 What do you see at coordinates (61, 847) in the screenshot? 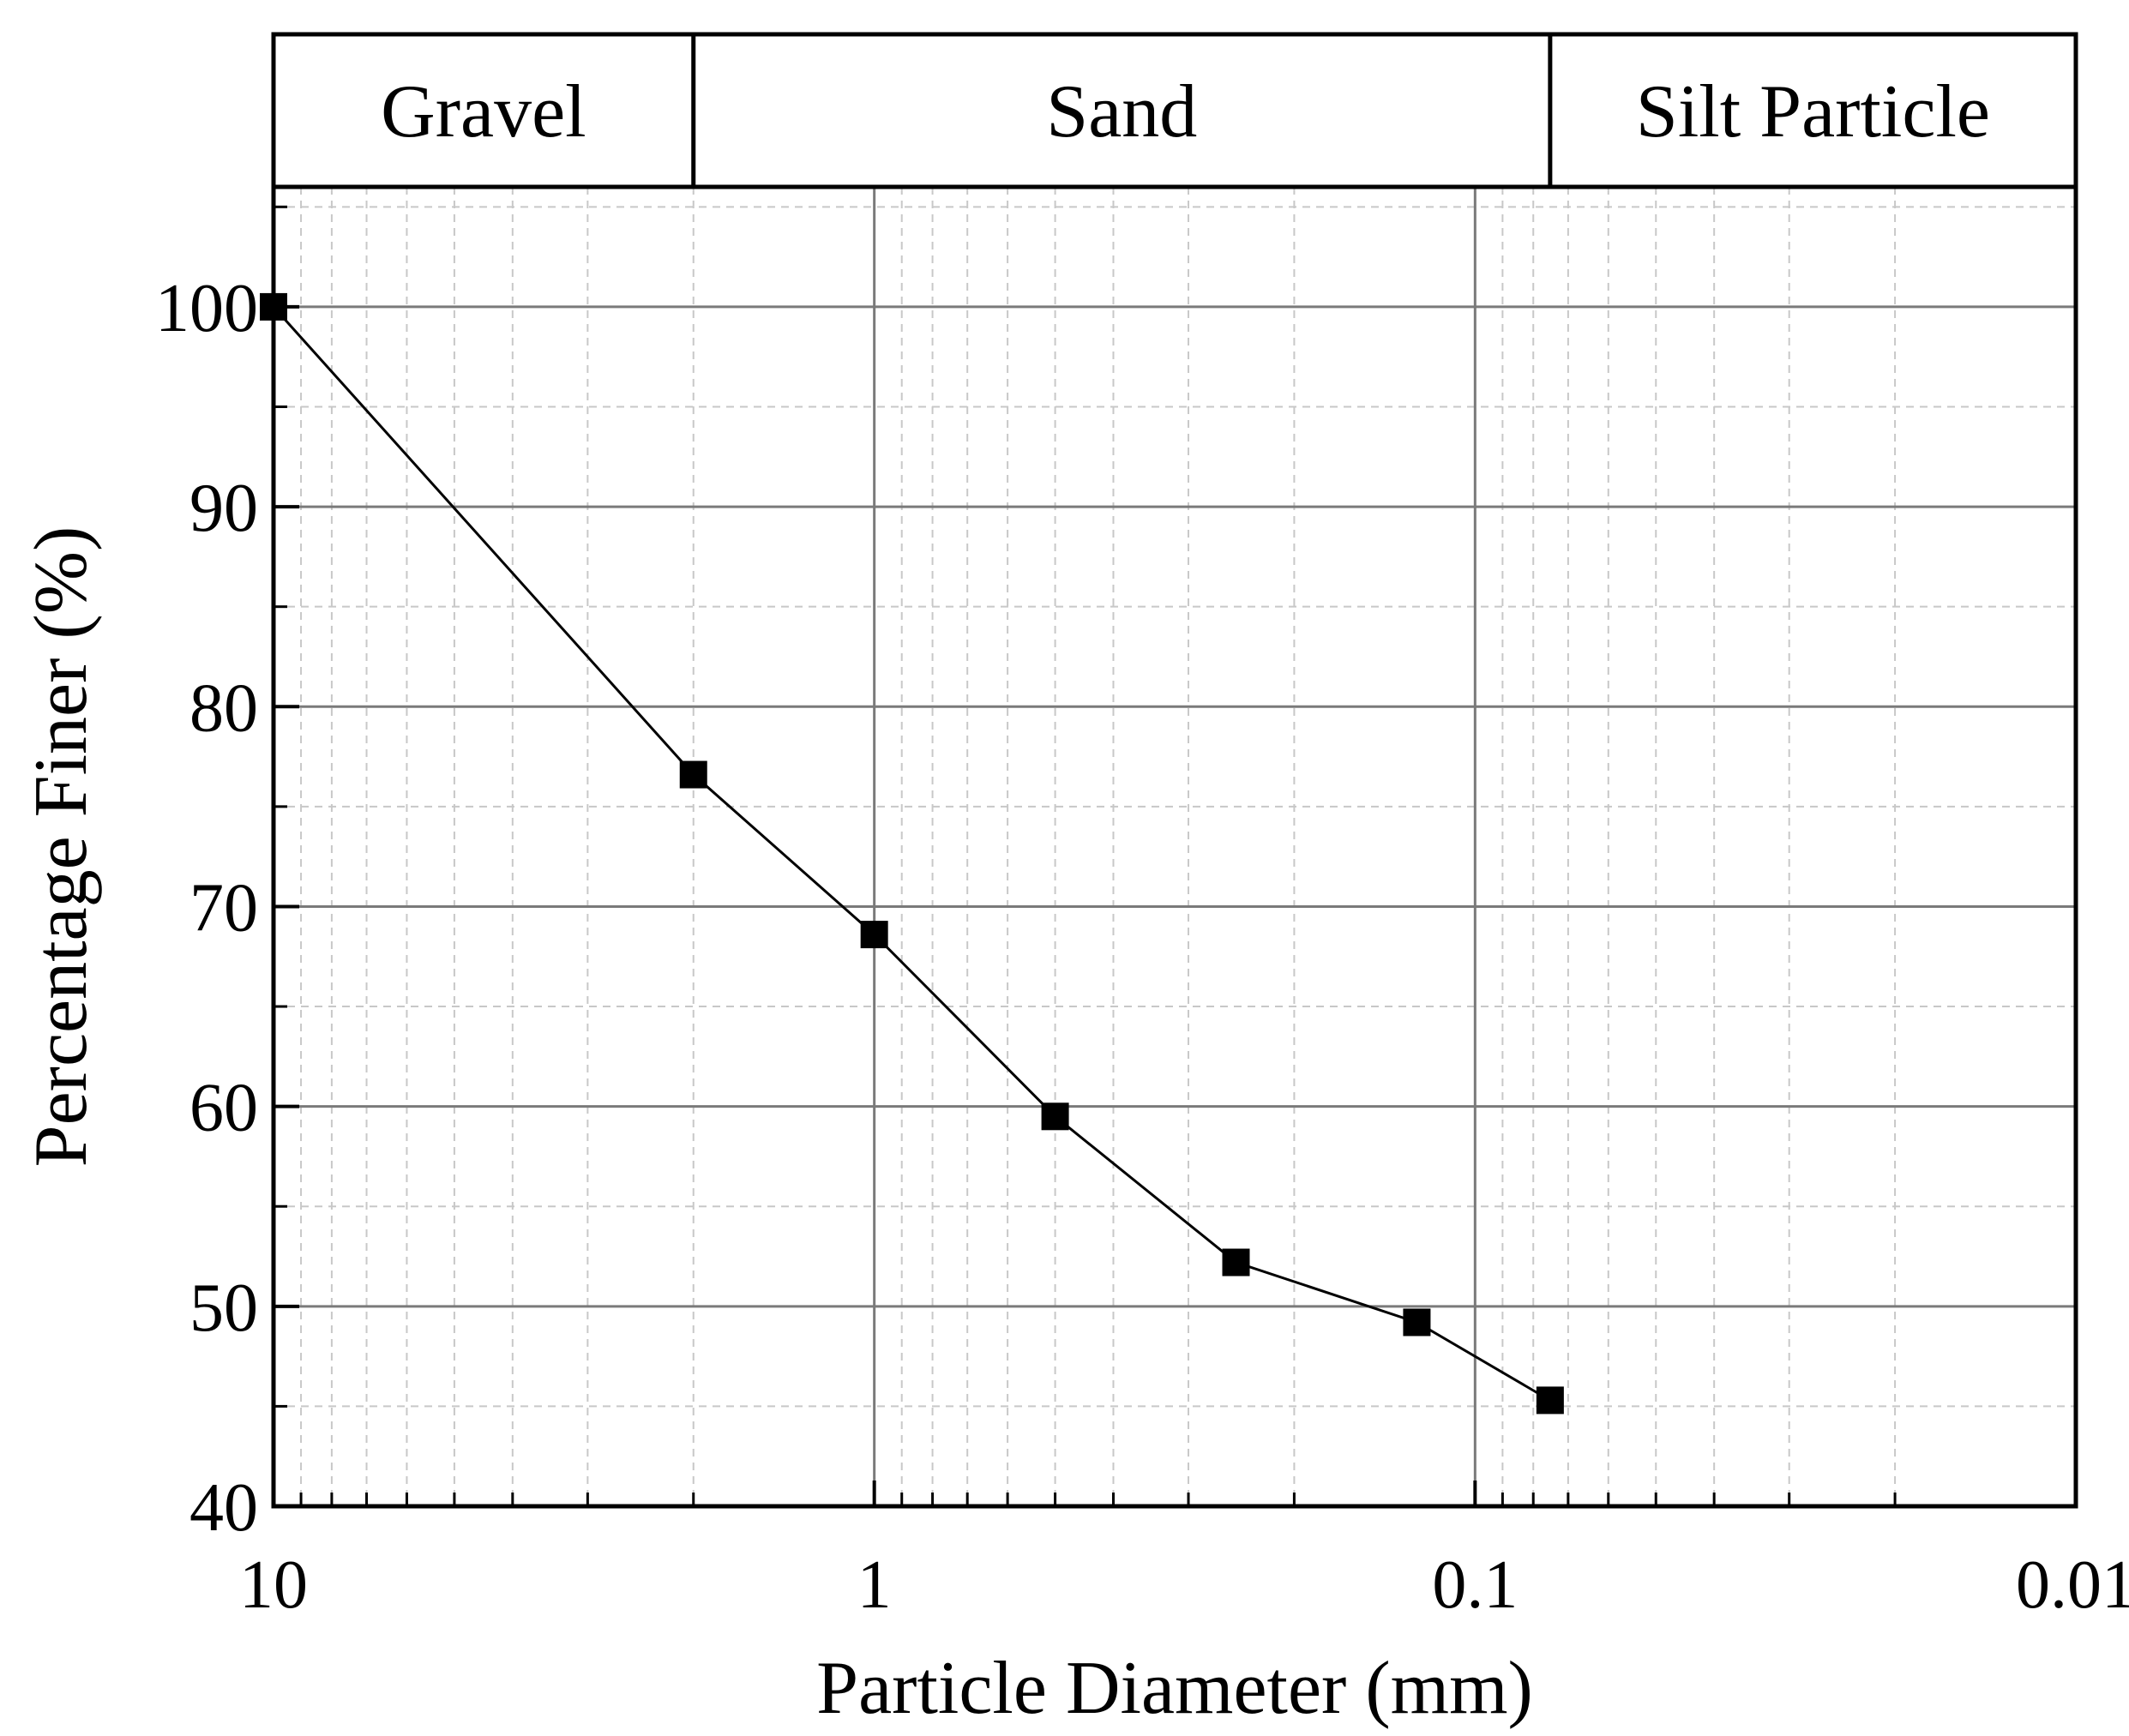
I see `y-axis-title: Percentage Finer (%)` at bounding box center [61, 847].